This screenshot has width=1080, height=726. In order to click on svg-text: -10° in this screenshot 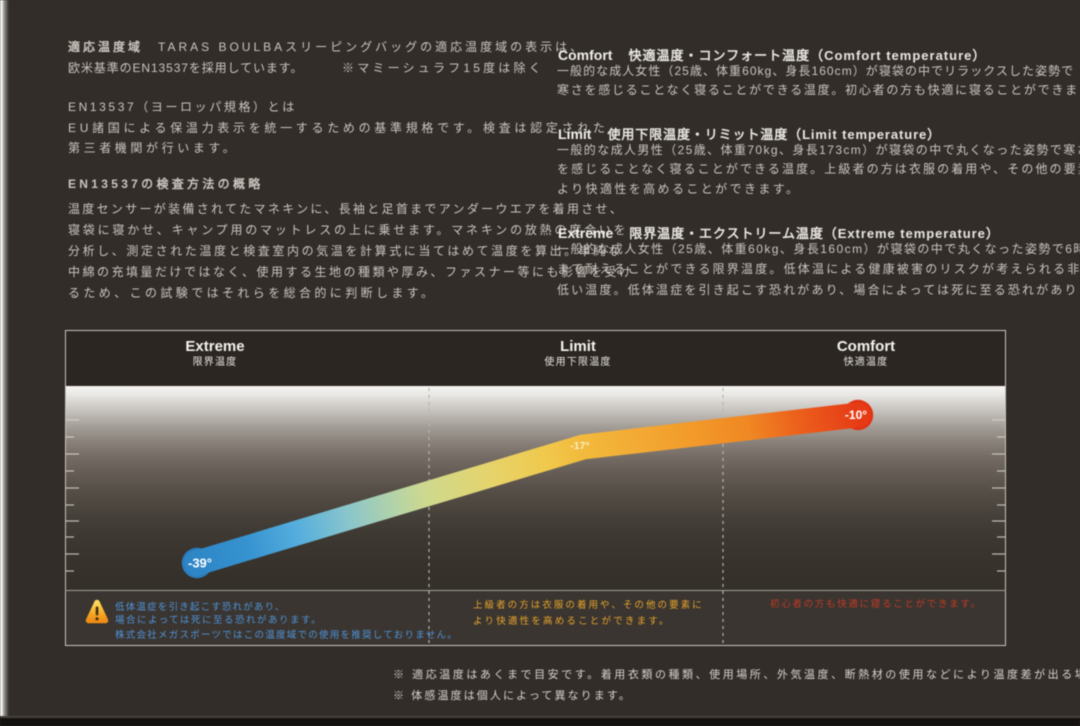, I will do `click(856, 415)`.